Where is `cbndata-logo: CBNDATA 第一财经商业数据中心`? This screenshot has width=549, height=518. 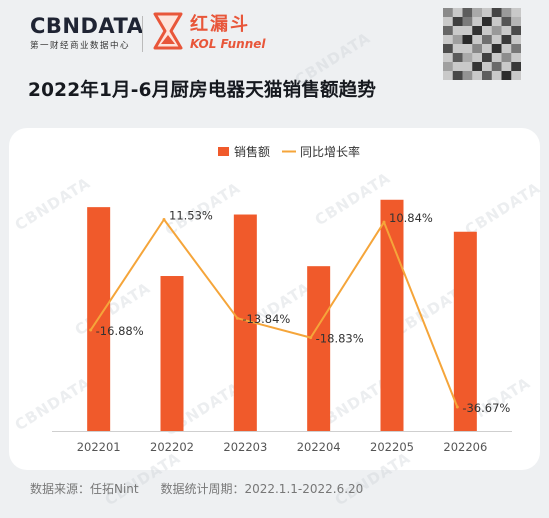 cbndata-logo: CBNDATA 第一财经商业数据中心 is located at coordinates (87, 32).